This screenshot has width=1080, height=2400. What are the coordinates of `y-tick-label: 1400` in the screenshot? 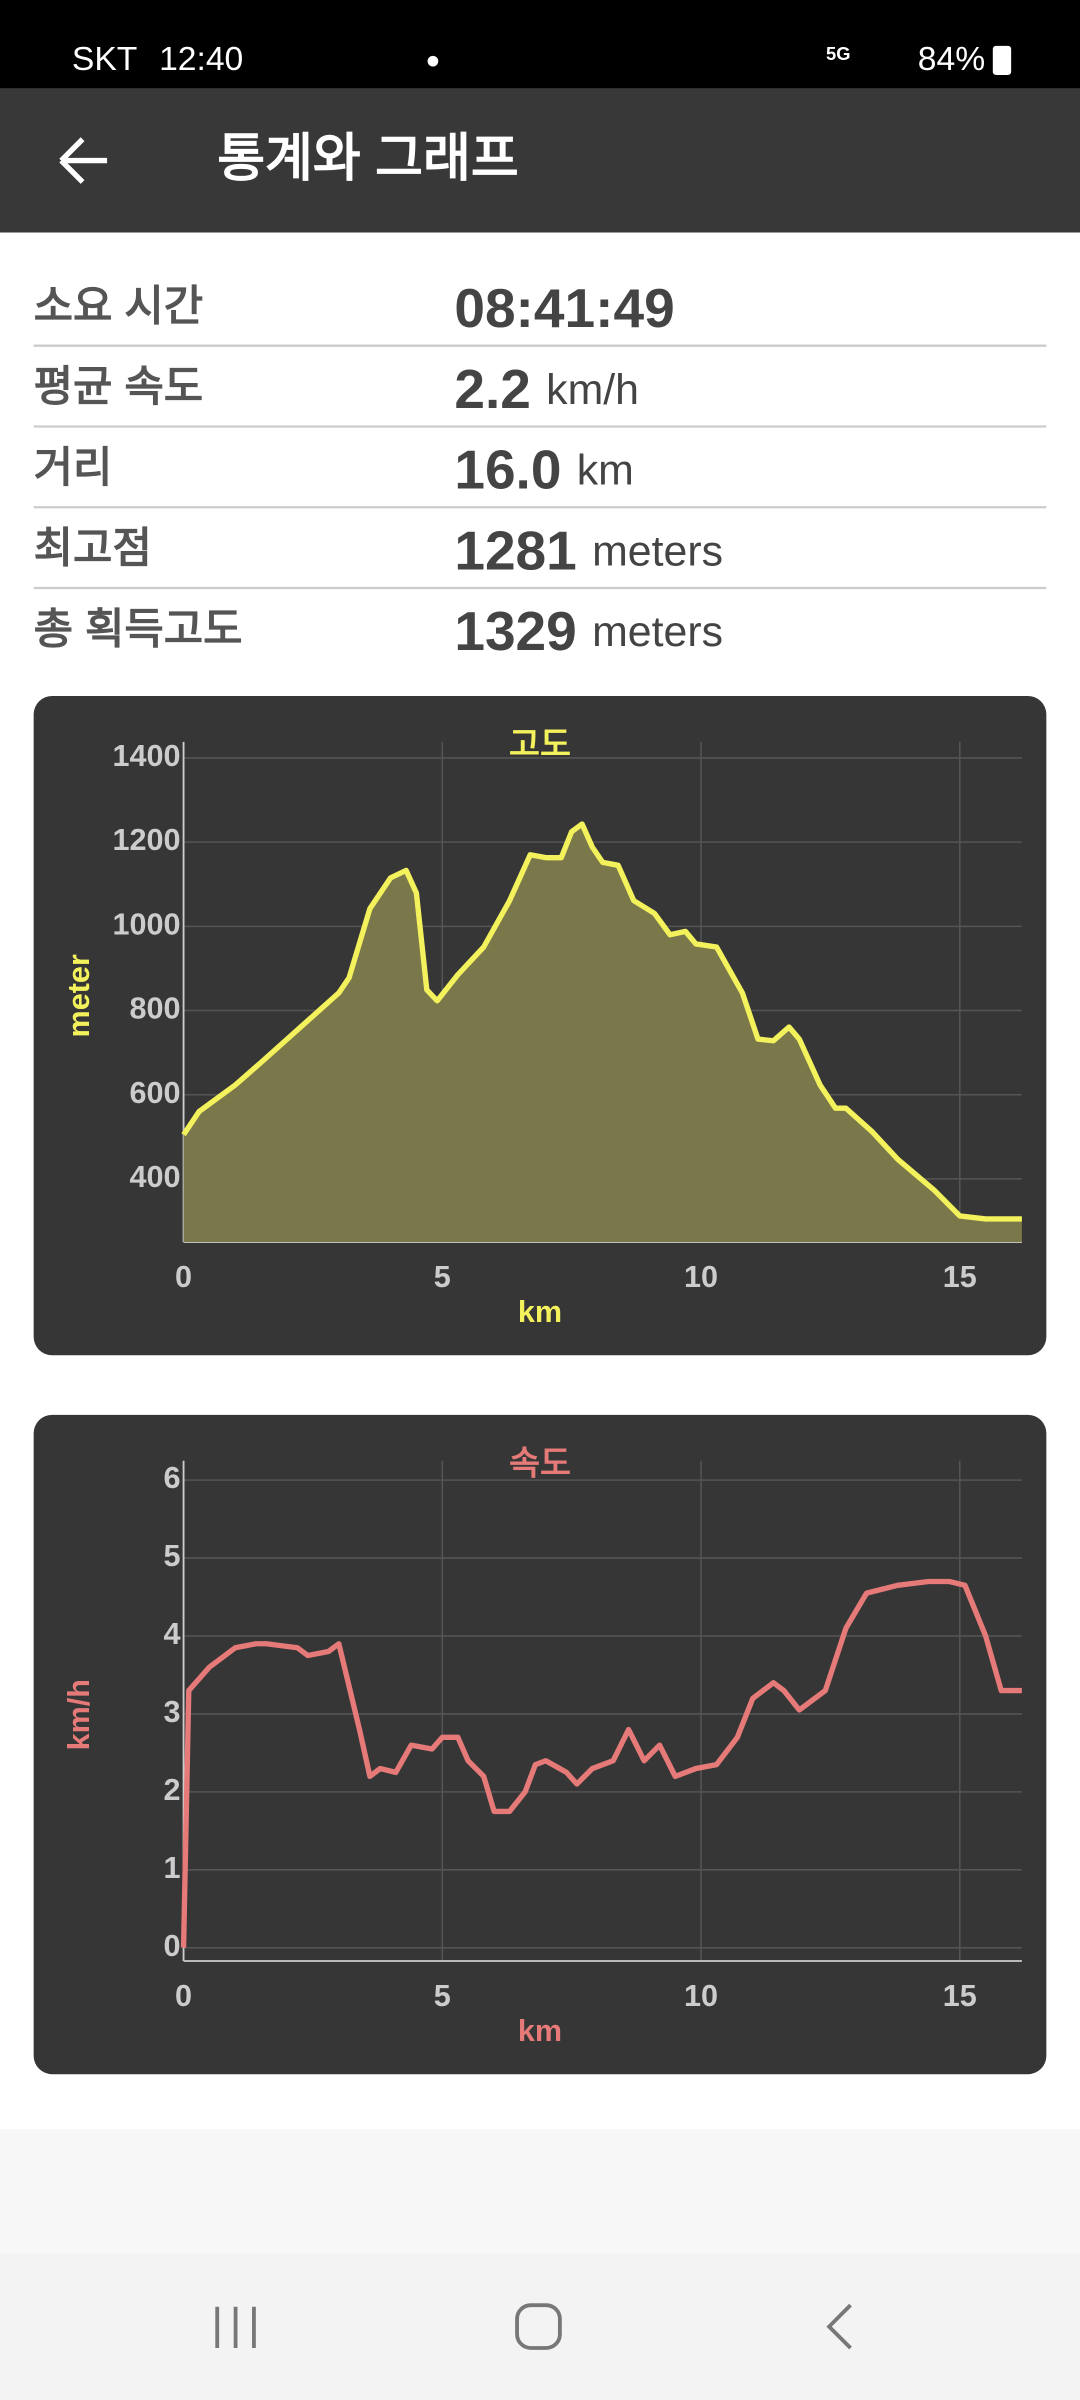 It's located at (146, 756).